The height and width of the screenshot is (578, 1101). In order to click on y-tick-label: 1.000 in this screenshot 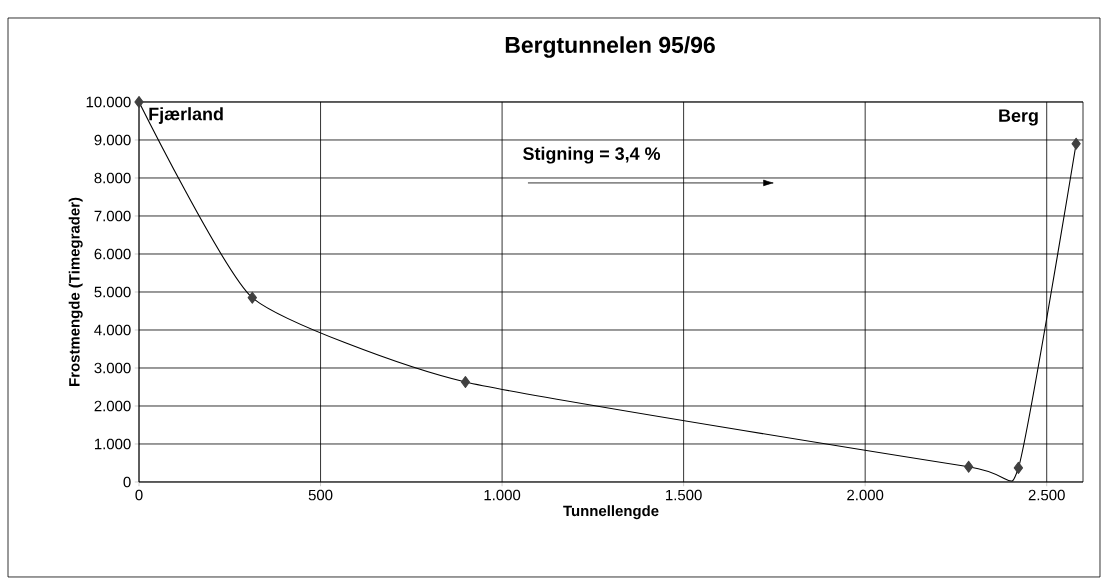, I will do `click(112, 444)`.